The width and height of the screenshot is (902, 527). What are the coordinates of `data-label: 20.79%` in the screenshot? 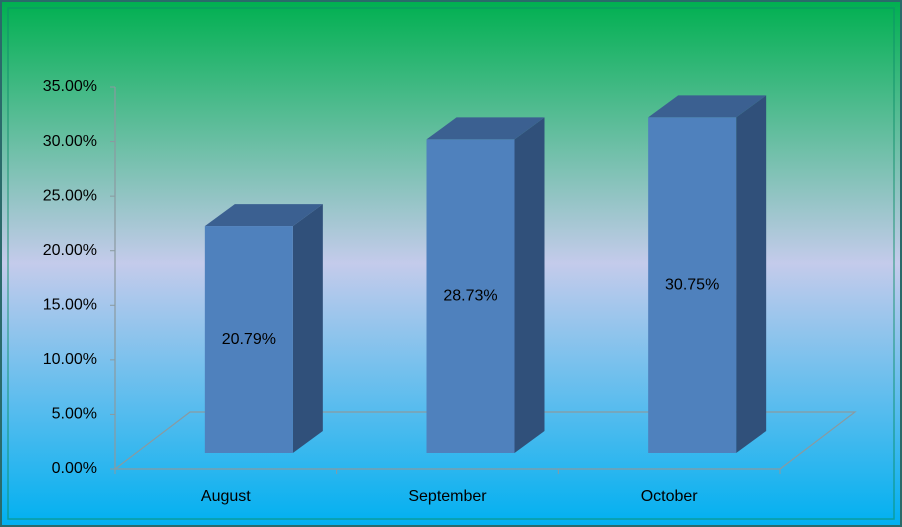 It's located at (249, 339).